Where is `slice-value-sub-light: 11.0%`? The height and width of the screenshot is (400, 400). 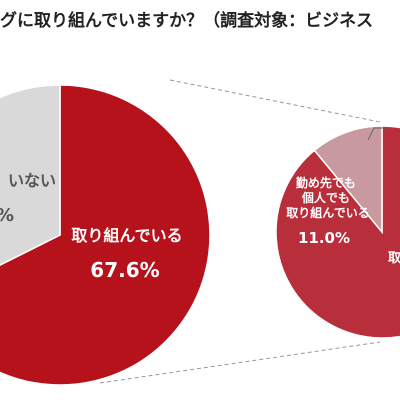
slice-value-sub-light: 11.0% is located at coordinates (324, 238).